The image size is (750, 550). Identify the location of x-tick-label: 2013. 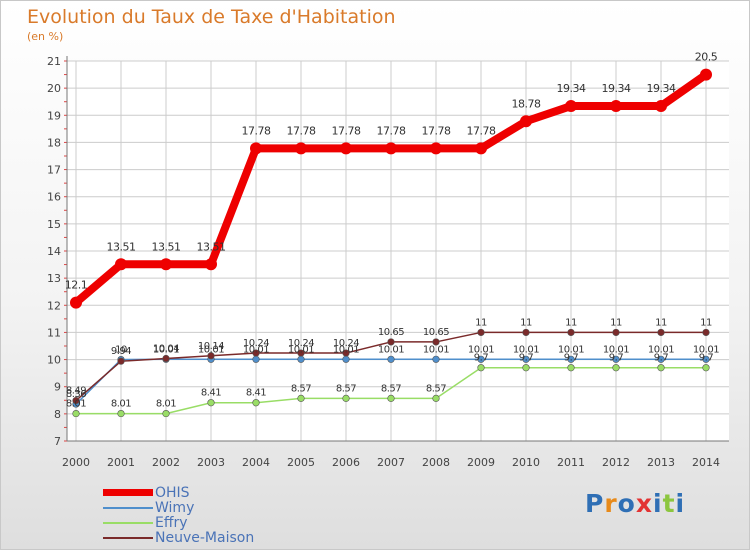
(661, 462).